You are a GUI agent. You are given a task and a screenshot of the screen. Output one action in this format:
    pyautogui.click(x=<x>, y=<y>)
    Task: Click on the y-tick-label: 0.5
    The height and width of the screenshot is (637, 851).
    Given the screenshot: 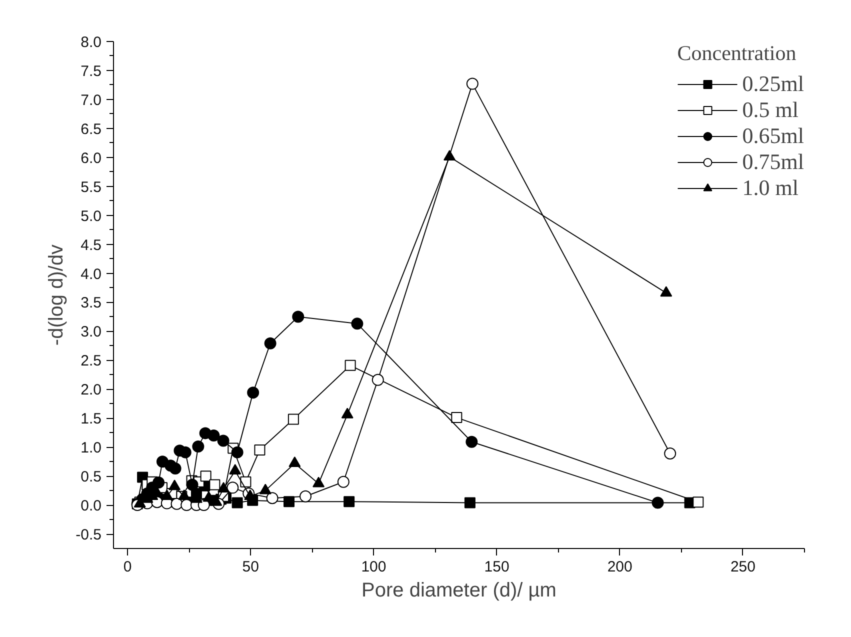 What is the action you would take?
    pyautogui.click(x=91, y=477)
    